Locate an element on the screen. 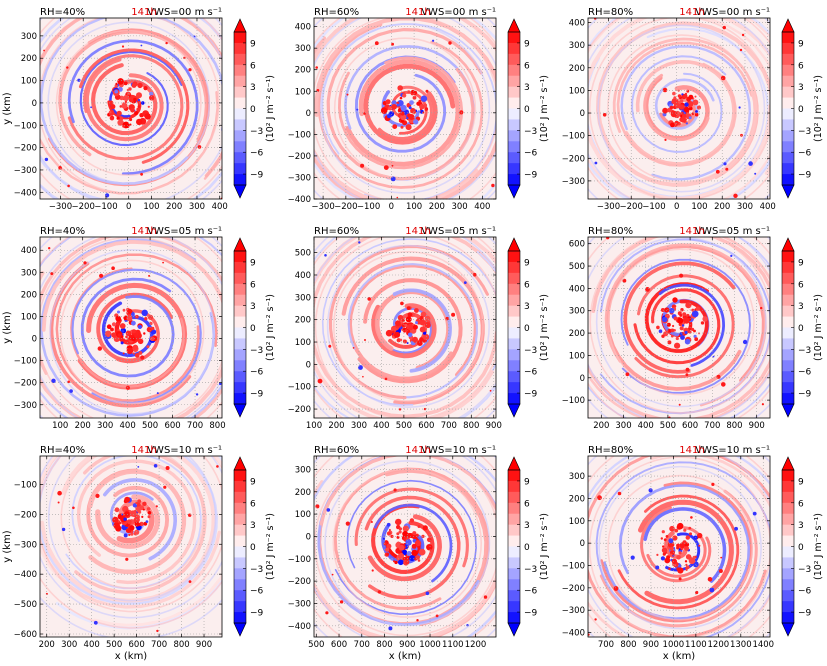 The width and height of the screenshot is (827, 666). x-tick-label: 0 is located at coordinates (676, 207).